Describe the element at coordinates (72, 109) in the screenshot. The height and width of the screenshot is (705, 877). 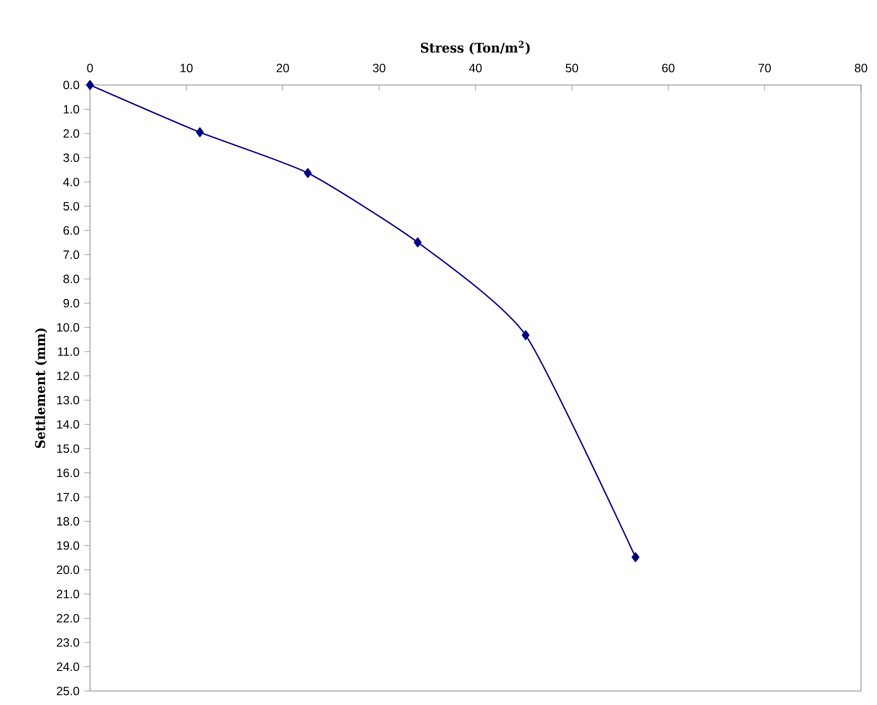
I see `y-tick-label: 1.0` at that location.